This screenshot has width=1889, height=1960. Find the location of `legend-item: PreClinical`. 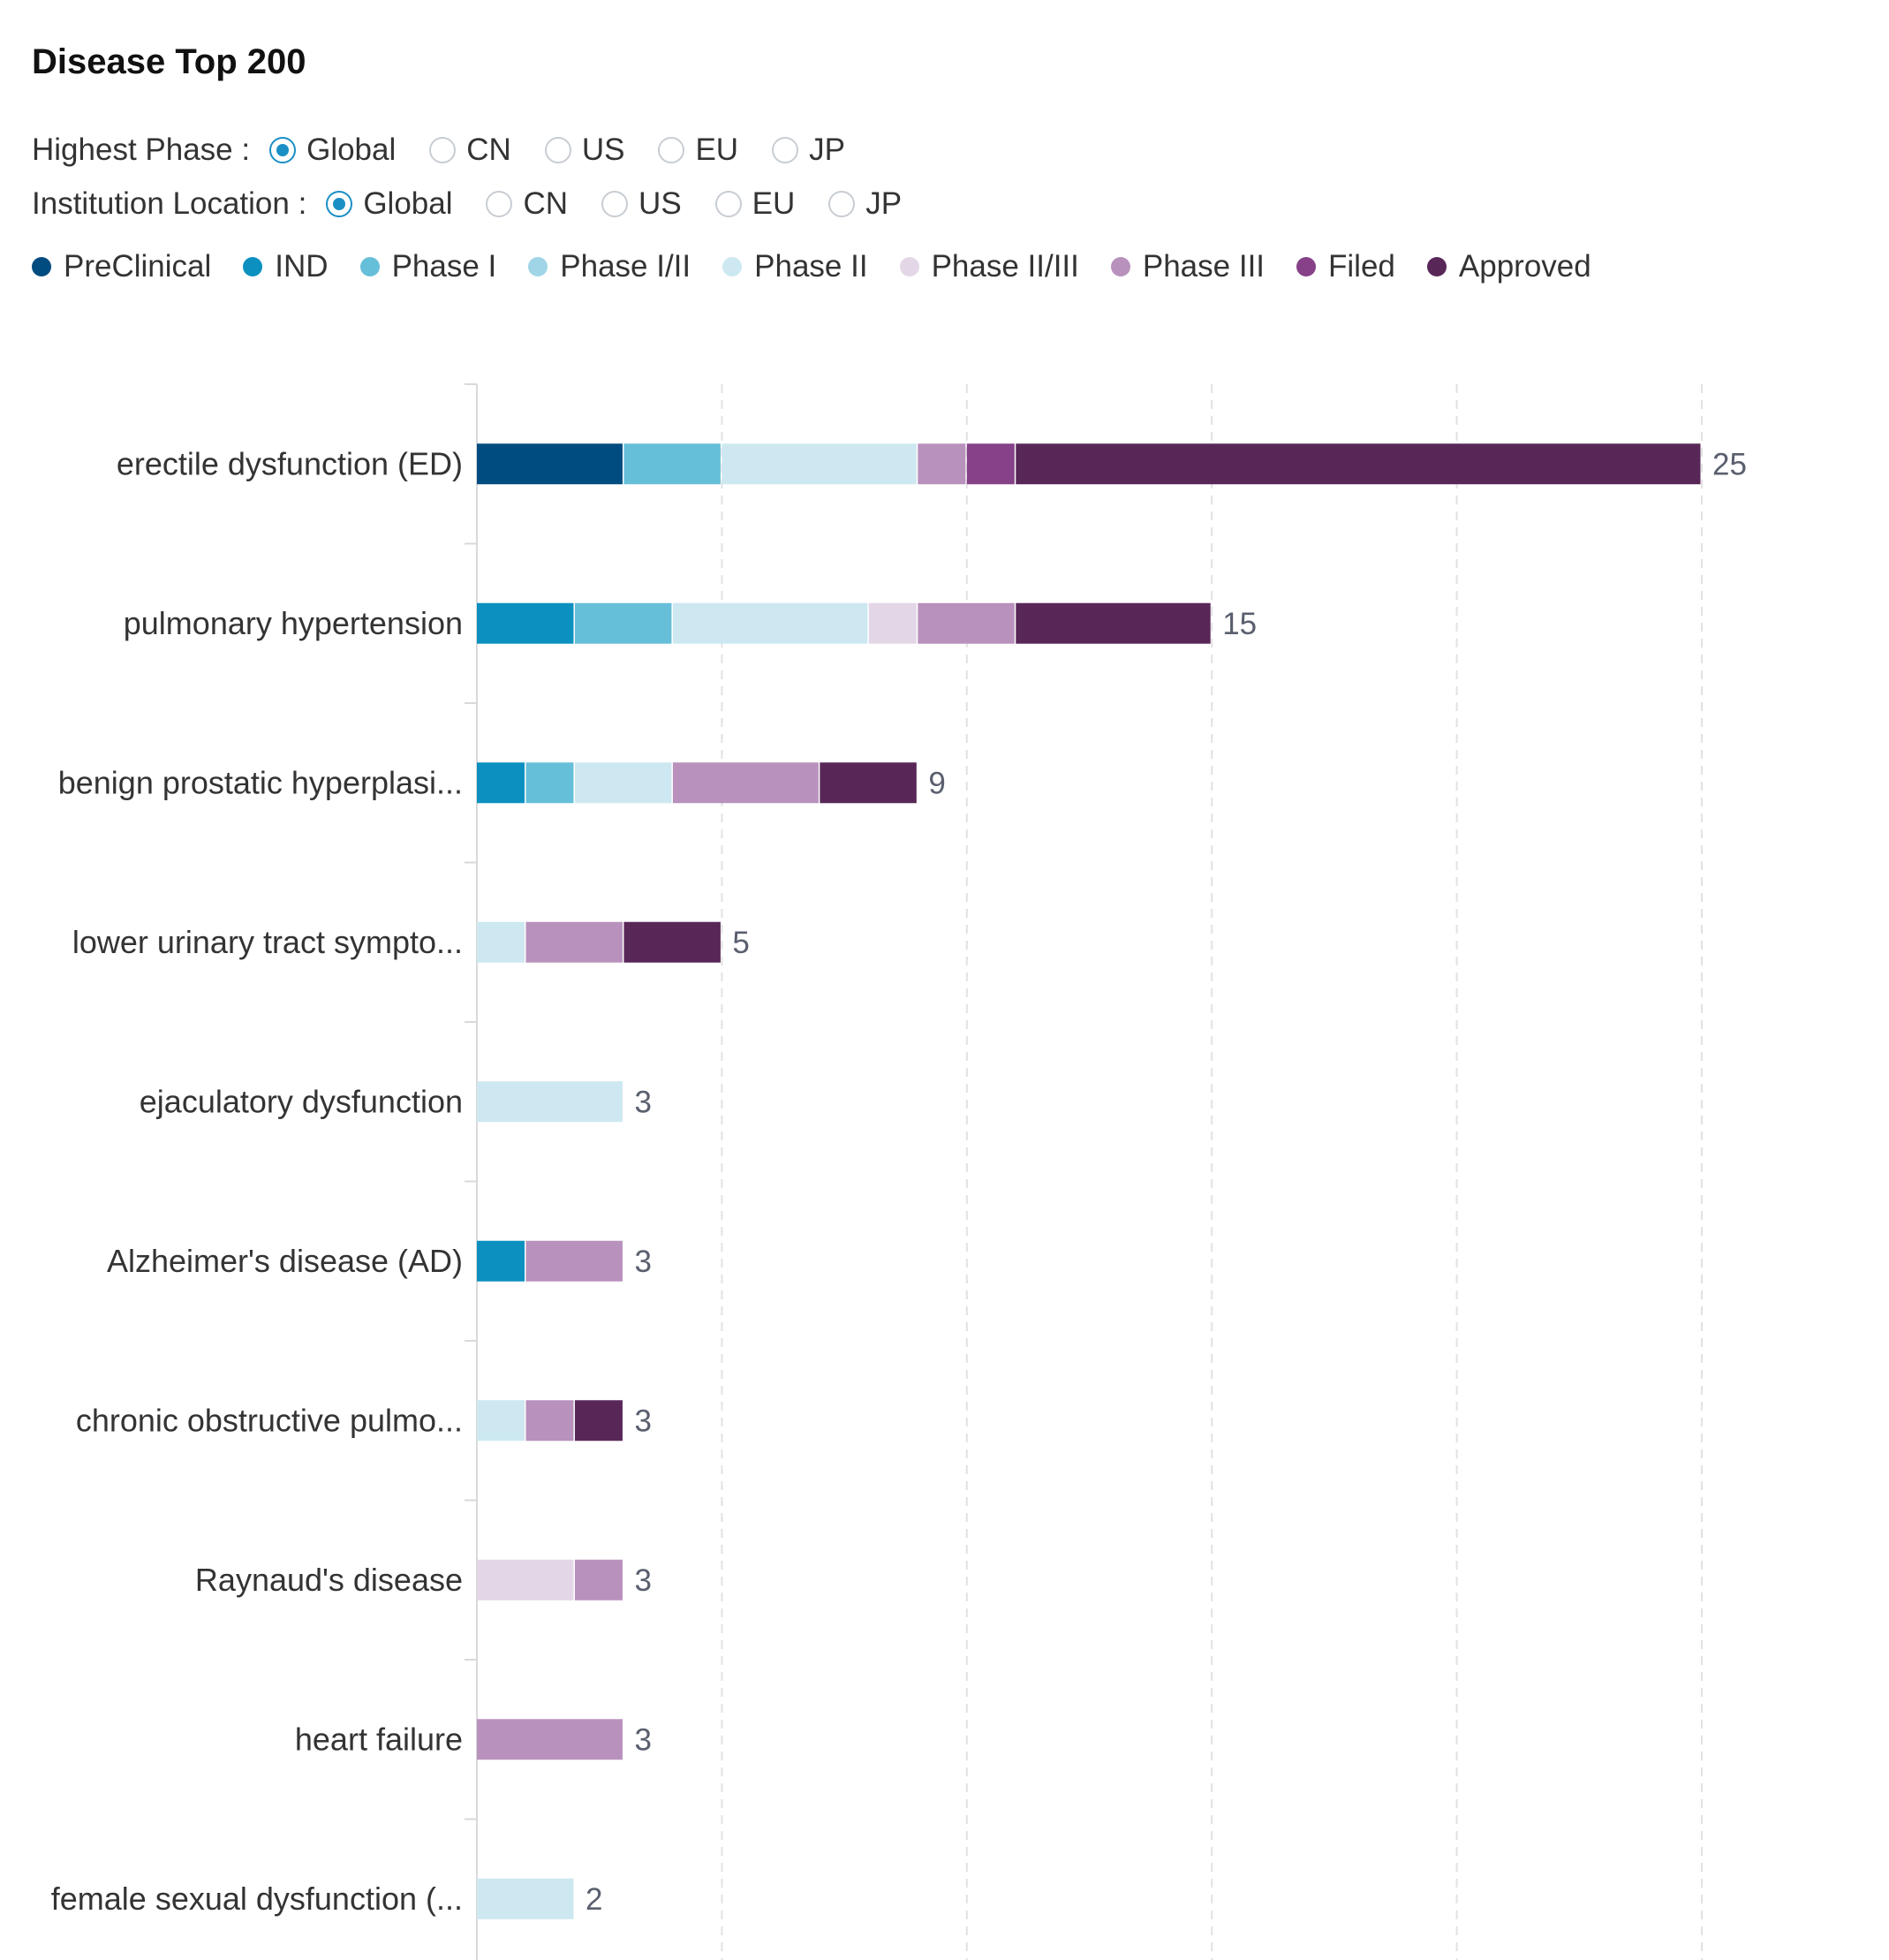

legend-item: PreClinical is located at coordinates (122, 266).